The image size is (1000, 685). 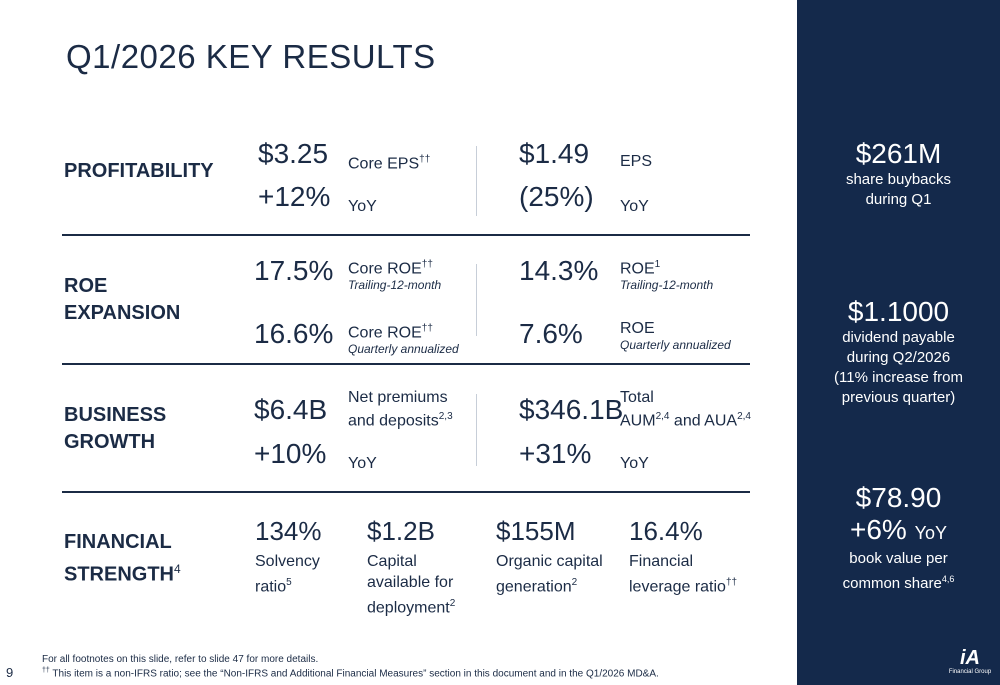 I want to click on roe-ttm-label: ROE1 Trailing-12-month, so click(x=667, y=276).